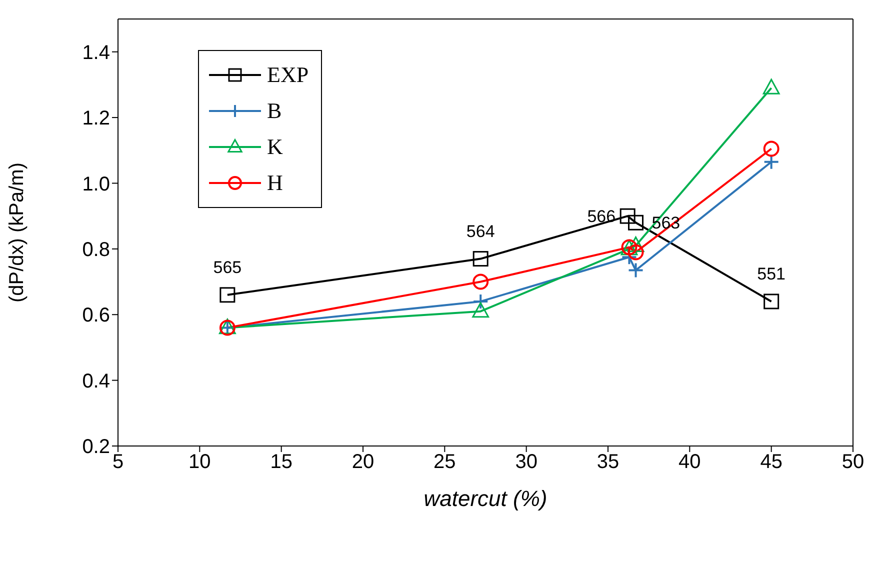 The width and height of the screenshot is (886, 564). What do you see at coordinates (96, 381) in the screenshot?
I see `y-tick-label: 0.4` at bounding box center [96, 381].